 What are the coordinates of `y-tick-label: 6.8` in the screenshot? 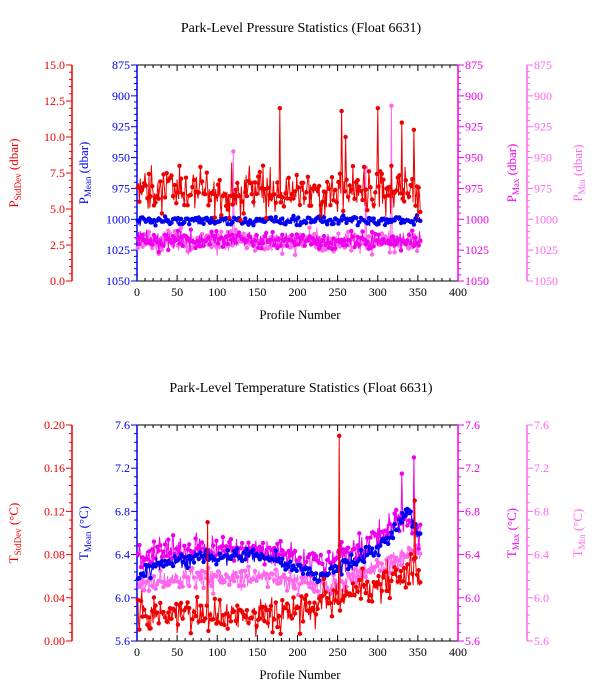 It's located at (122, 511).